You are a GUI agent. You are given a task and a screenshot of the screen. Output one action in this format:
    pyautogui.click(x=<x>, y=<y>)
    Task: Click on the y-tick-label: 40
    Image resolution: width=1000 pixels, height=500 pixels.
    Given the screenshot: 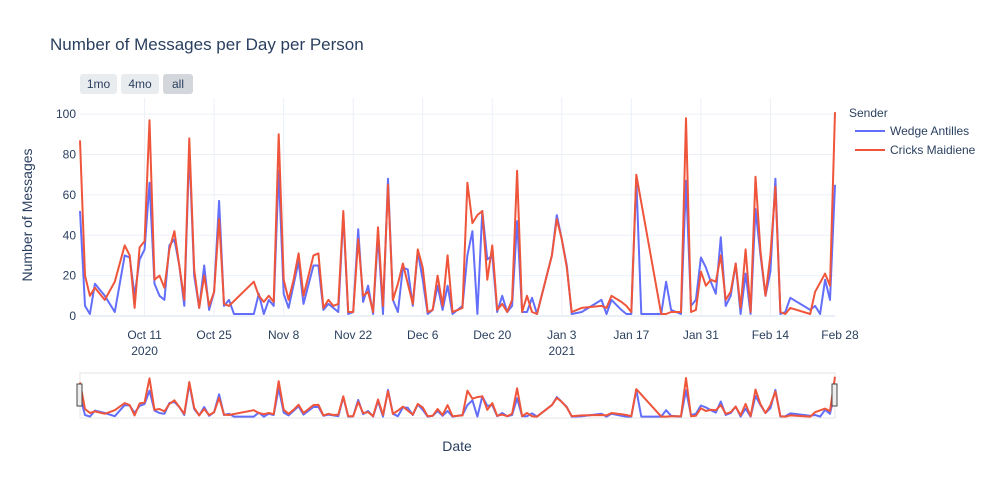 What is the action you would take?
    pyautogui.click(x=70, y=235)
    